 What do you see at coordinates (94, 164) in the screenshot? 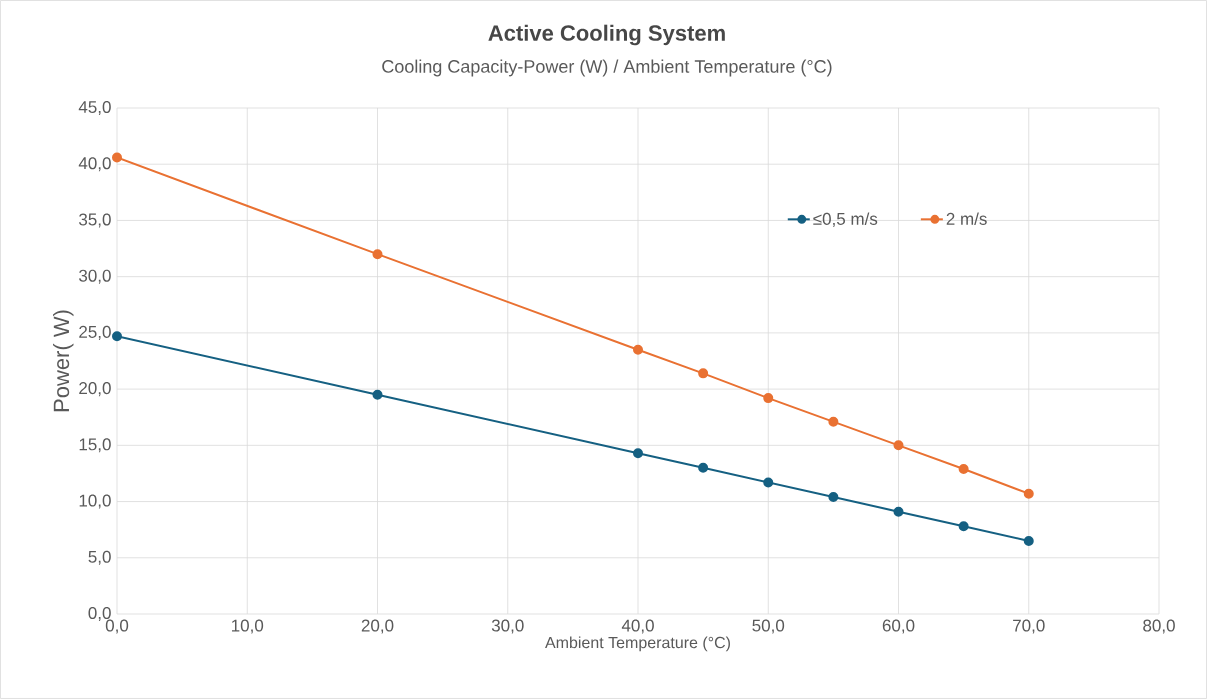
I see `y-tick-label: 40,0` at bounding box center [94, 164].